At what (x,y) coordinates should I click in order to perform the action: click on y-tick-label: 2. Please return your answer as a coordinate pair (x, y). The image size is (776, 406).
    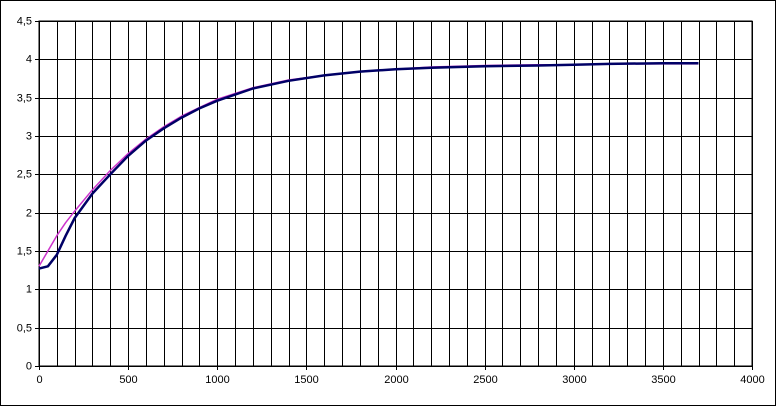
    Looking at the image, I should click on (29, 213).